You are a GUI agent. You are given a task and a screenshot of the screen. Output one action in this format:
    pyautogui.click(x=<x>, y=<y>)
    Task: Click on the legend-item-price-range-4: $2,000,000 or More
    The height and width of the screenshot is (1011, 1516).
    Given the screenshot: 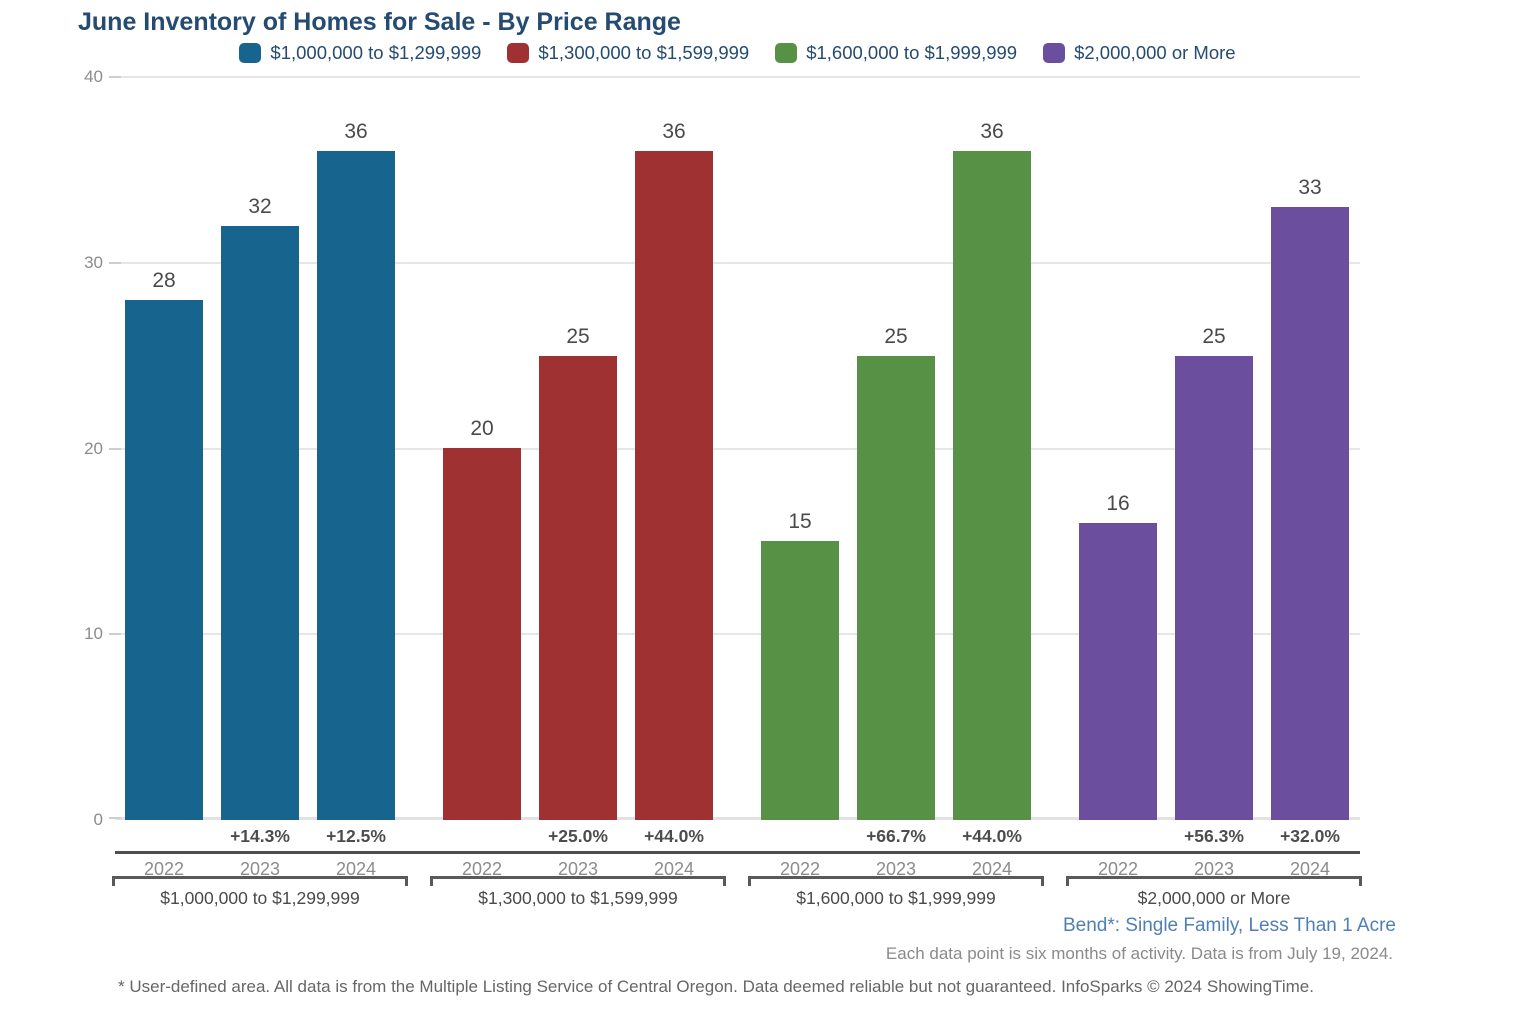 What is the action you would take?
    pyautogui.click(x=1139, y=53)
    